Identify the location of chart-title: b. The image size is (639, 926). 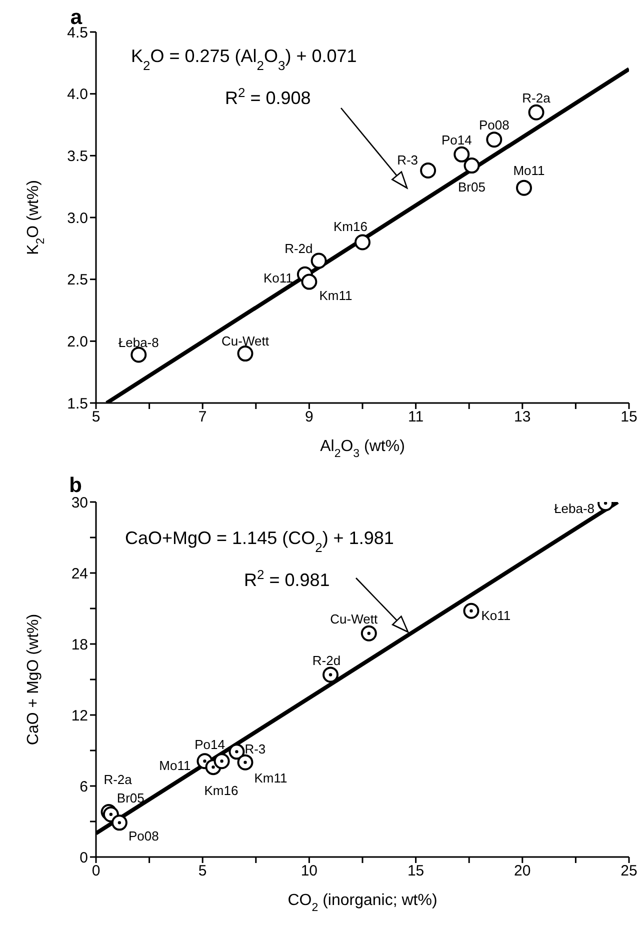
(75, 485).